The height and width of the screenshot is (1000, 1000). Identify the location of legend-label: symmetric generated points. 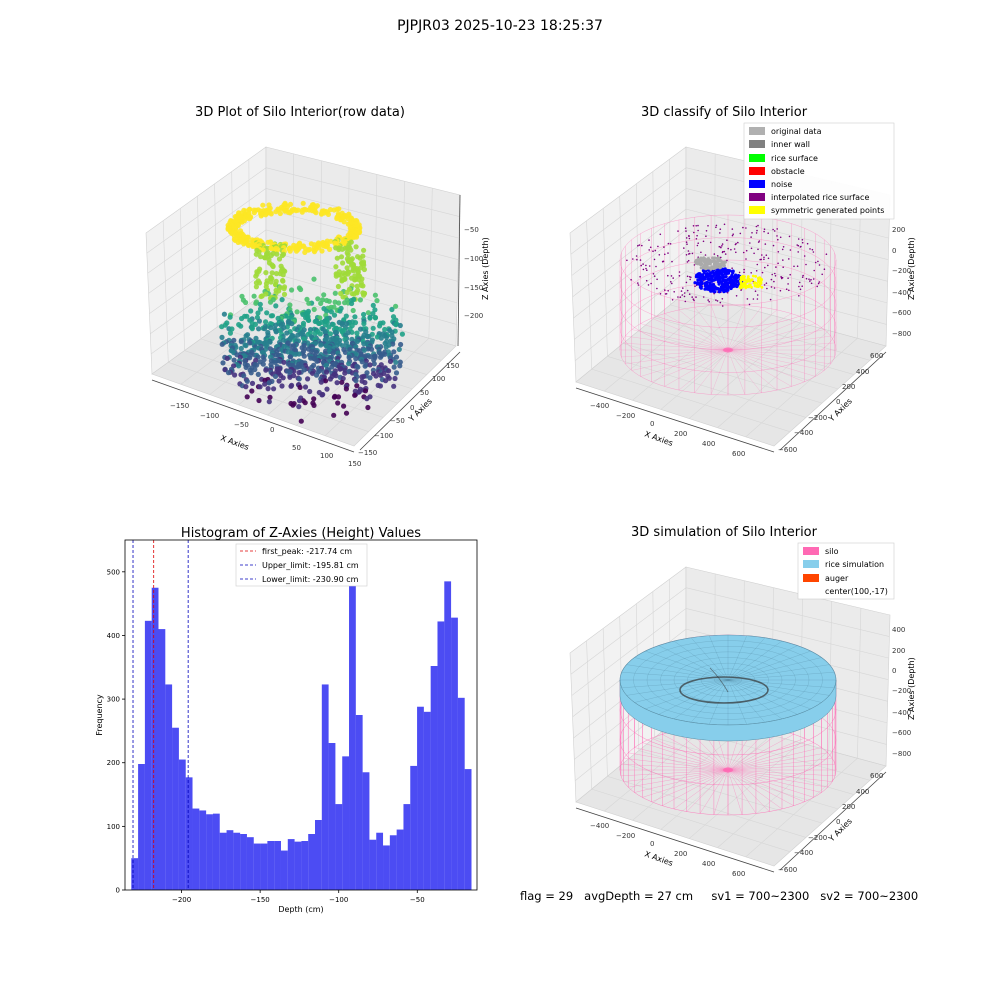
(827, 210).